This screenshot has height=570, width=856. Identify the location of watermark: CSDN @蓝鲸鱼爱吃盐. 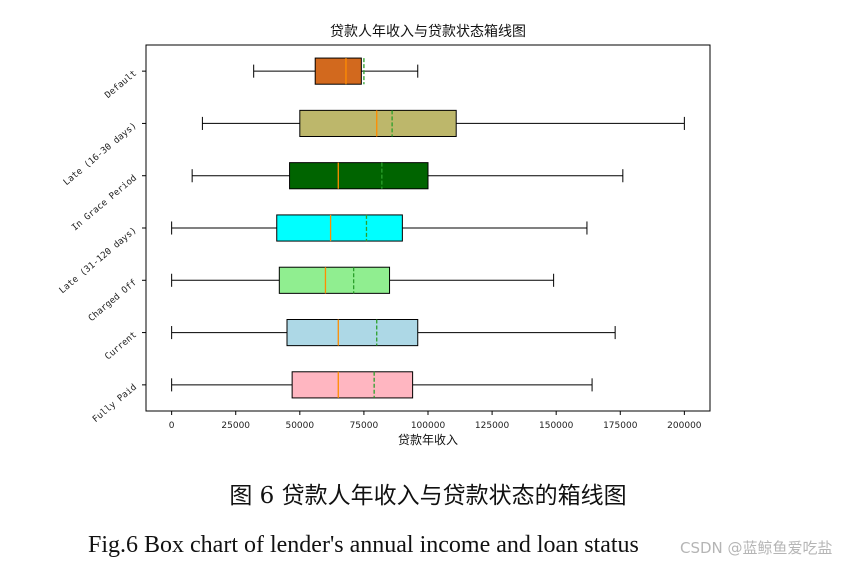
(756, 548).